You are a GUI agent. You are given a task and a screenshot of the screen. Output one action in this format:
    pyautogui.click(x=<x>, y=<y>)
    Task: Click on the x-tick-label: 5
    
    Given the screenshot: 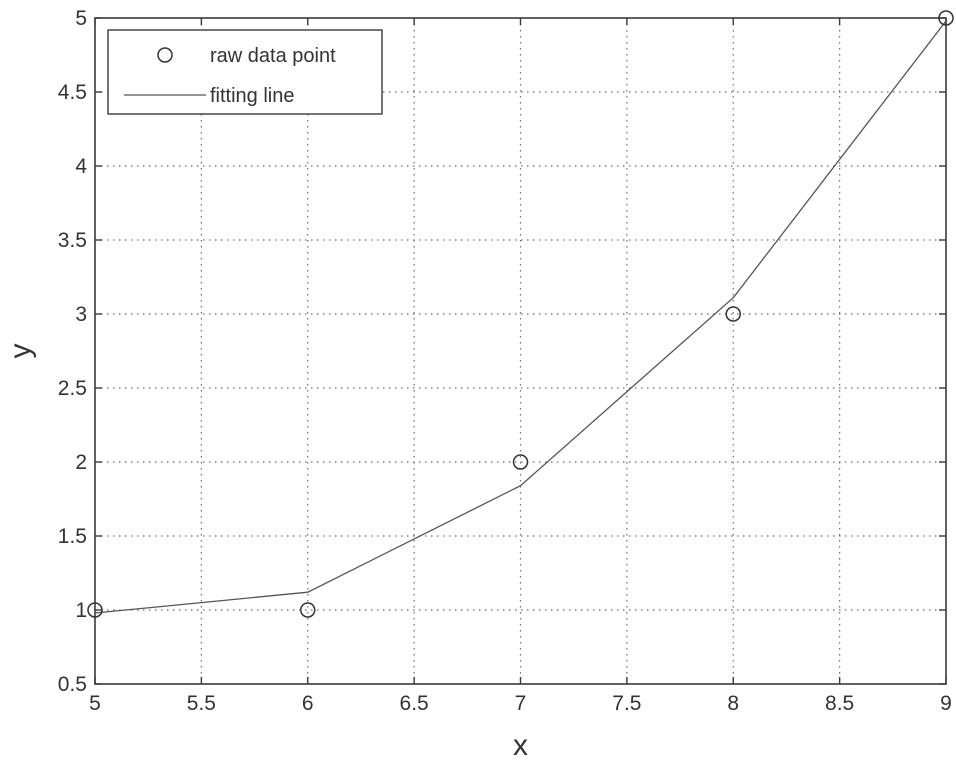 What is the action you would take?
    pyautogui.click(x=95, y=703)
    